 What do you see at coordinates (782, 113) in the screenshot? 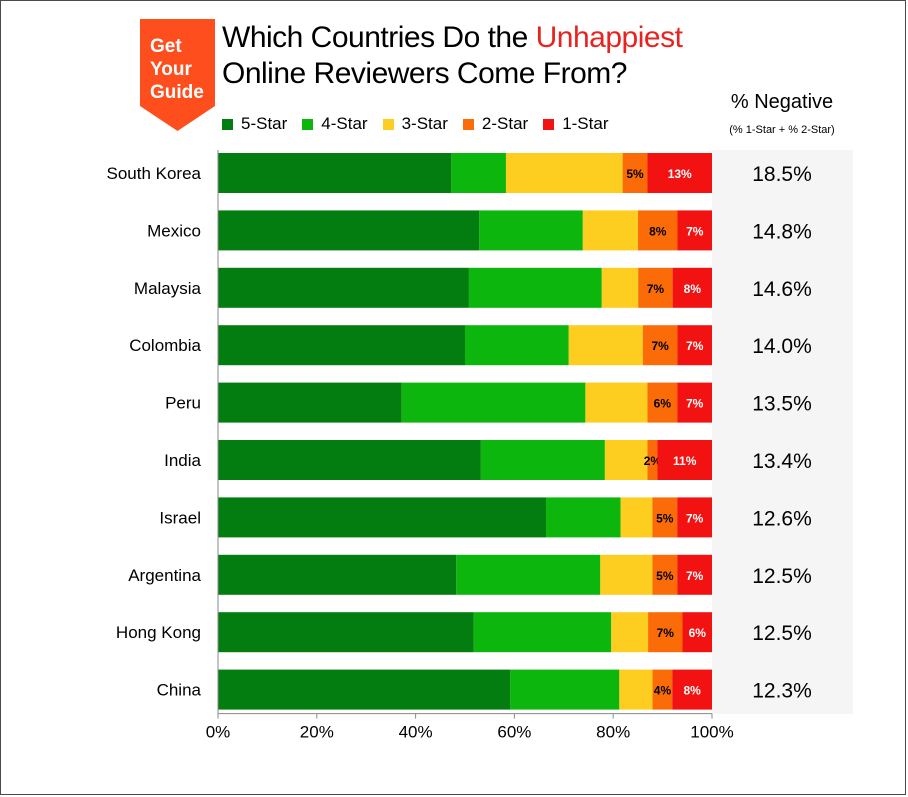
I see `negative-header: % Negative (% 1-Star + % 2-Star)` at bounding box center [782, 113].